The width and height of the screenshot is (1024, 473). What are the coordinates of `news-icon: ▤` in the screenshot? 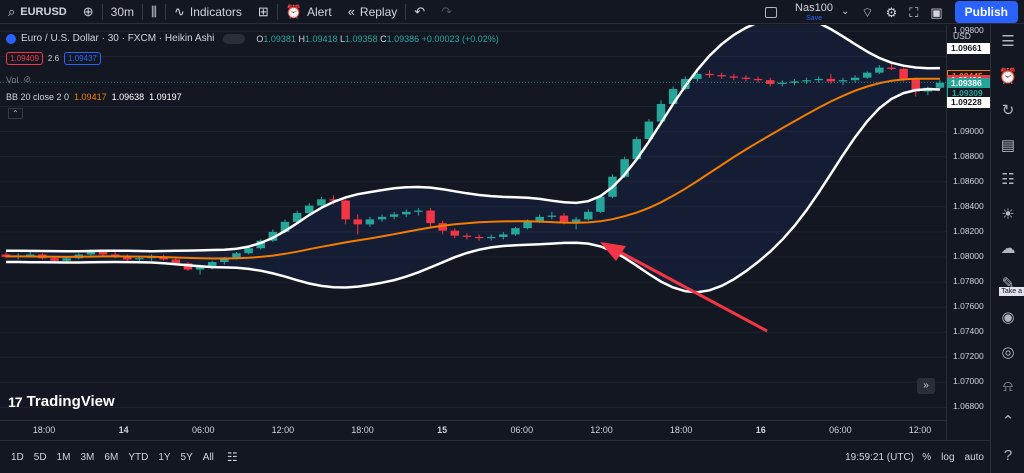 It's located at (1008, 145).